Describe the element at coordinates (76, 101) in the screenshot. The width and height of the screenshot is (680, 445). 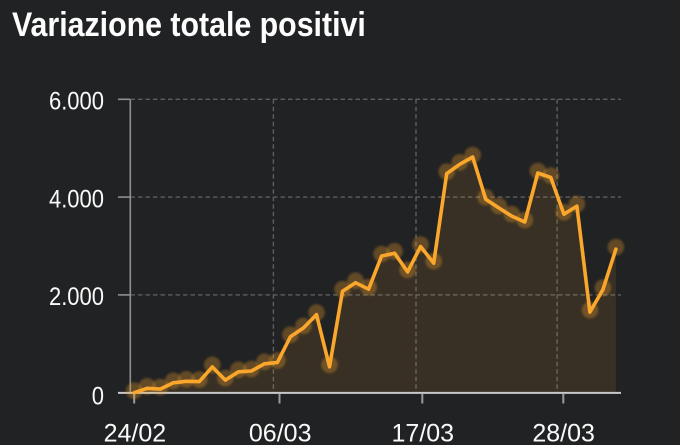
I see `svg-text: 6.000` at that location.